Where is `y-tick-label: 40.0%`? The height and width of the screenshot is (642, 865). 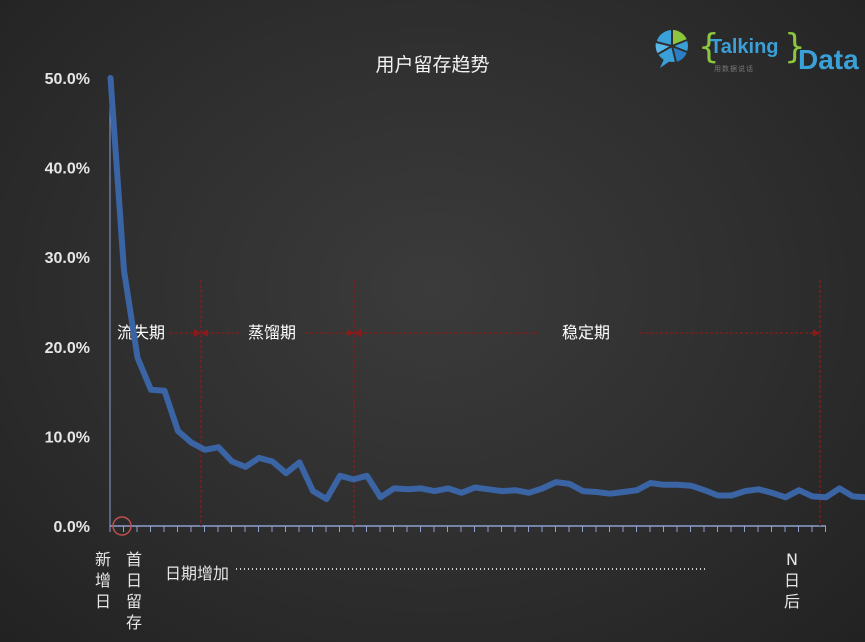
y-tick-label: 40.0% is located at coordinates (67, 169).